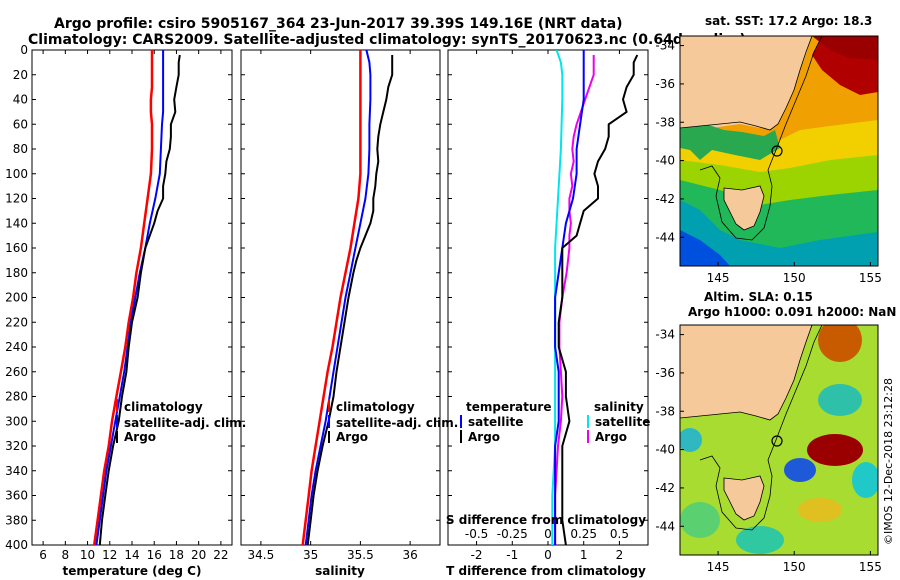  What do you see at coordinates (66, 555) in the screenshot?
I see `x-tick-label: 8` at bounding box center [66, 555].